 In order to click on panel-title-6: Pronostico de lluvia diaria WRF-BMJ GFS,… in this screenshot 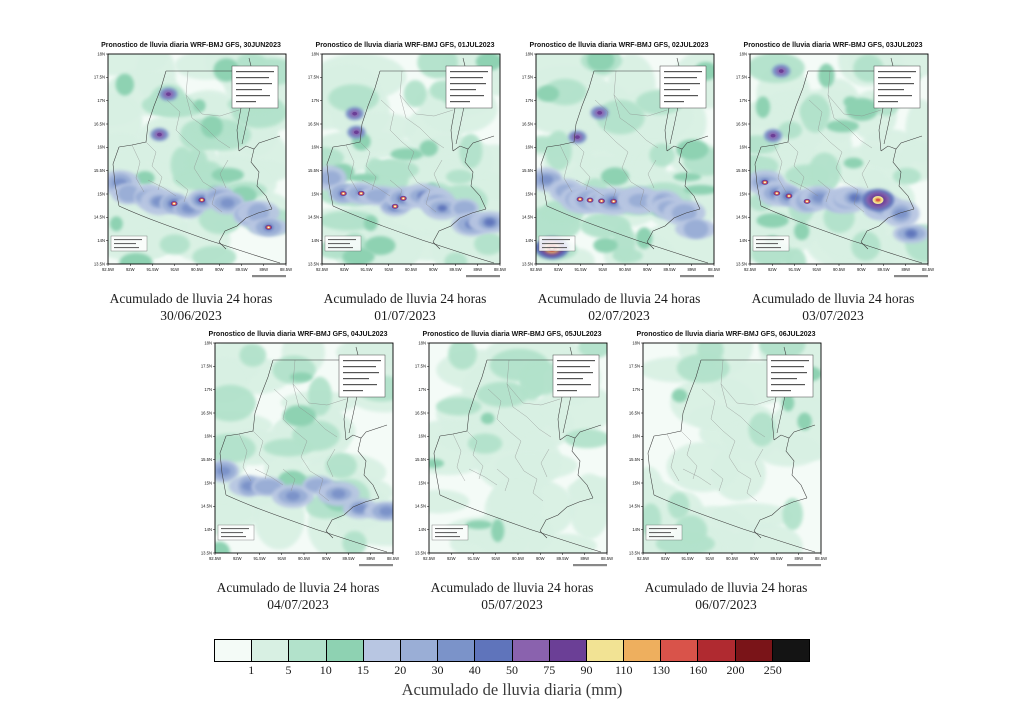, I will do `click(512, 334)`.